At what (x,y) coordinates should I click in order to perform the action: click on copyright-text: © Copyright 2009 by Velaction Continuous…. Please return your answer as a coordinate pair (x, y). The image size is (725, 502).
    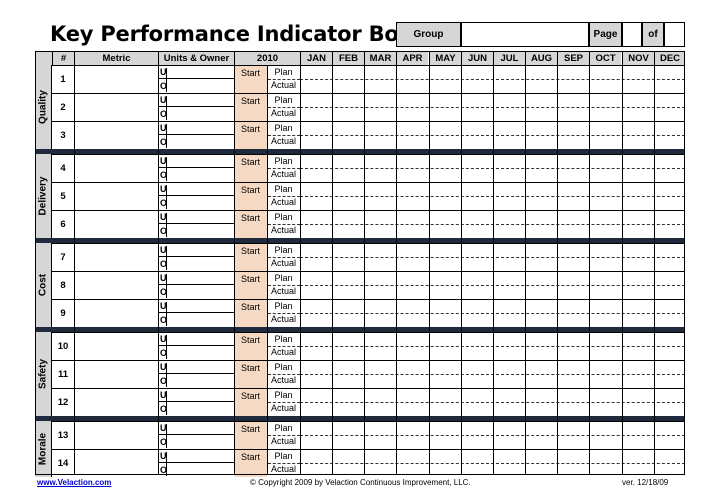
    Looking at the image, I should click on (360, 482).